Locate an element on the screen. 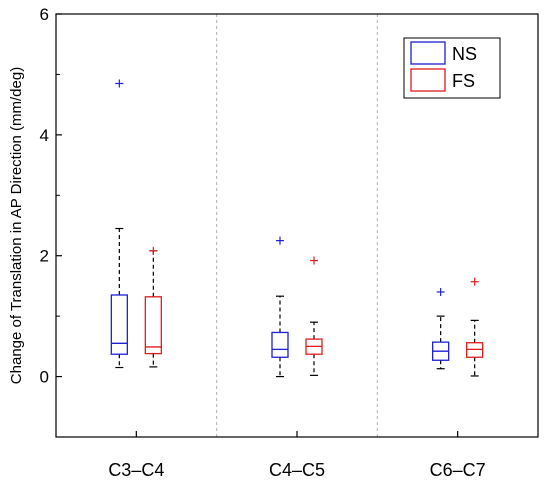 The width and height of the screenshot is (550, 490). y-tick-label: 2 is located at coordinates (44, 256).